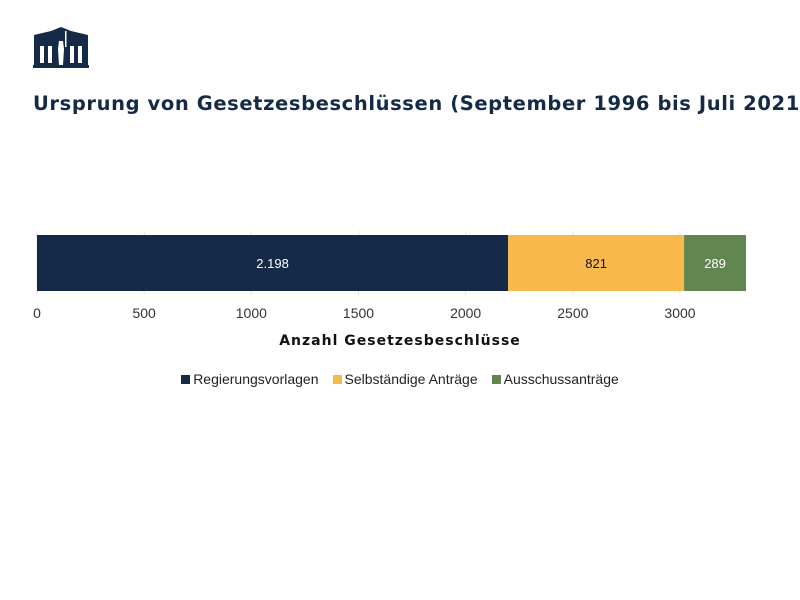  Describe the element at coordinates (465, 313) in the screenshot. I see `x-tick-label: 2000` at that location.